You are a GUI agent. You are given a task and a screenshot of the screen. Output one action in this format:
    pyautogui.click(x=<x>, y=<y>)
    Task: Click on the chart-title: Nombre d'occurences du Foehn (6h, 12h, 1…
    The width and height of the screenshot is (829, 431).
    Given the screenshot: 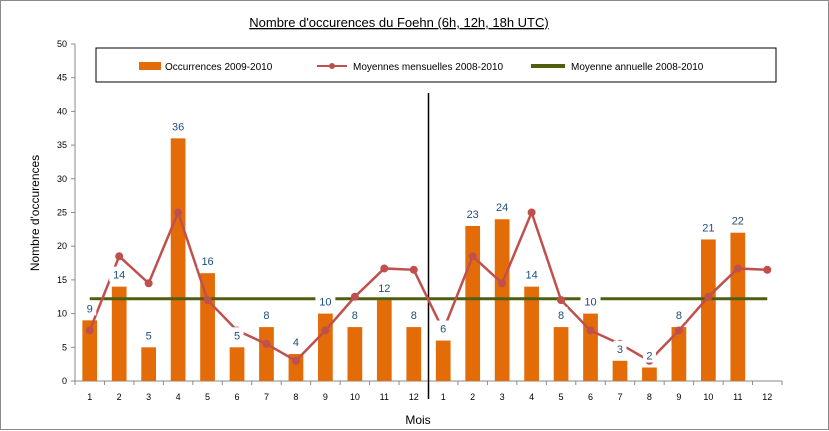 What is the action you would take?
    pyautogui.click(x=398, y=22)
    